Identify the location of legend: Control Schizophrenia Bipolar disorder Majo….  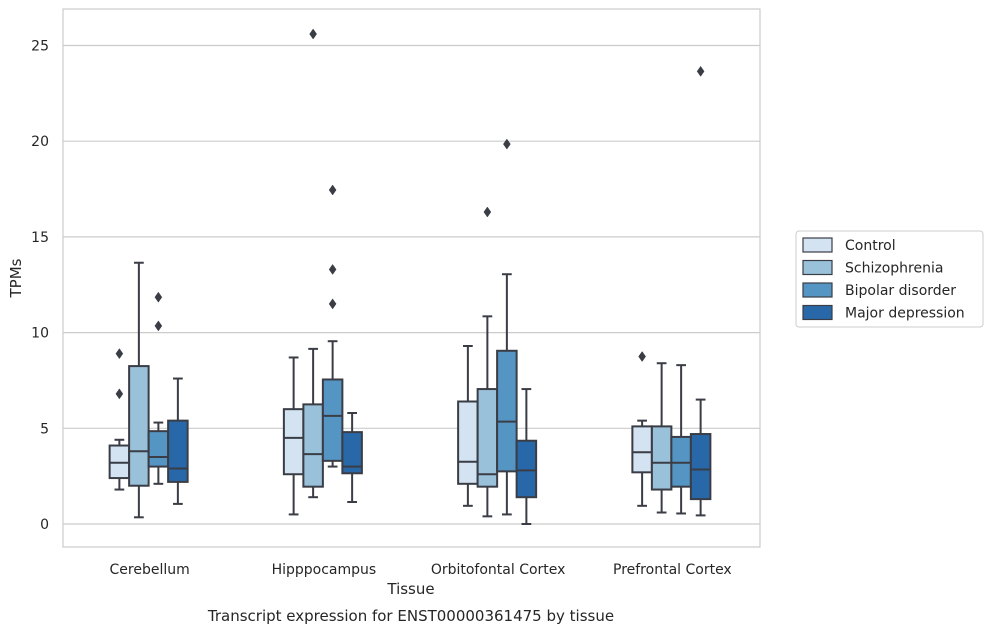
(889, 279).